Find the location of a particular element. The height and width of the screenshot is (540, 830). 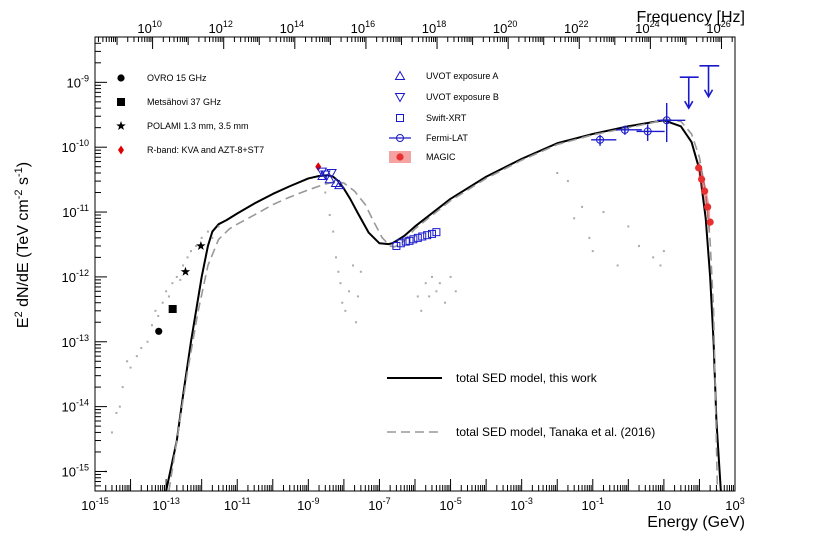

x-tick-label: 10⁻⁵ is located at coordinates (450, 504).